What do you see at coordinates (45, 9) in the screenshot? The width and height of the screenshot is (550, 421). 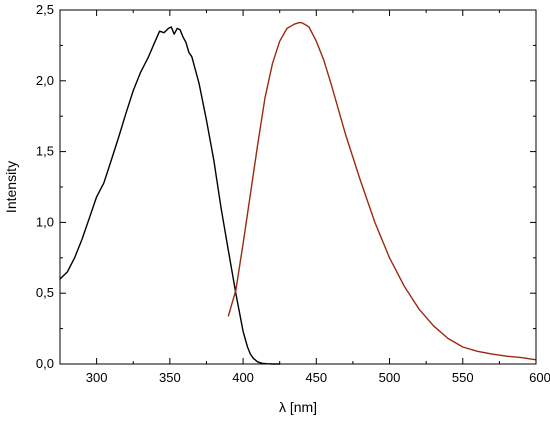 I see `y-tick-label: 2,5` at bounding box center [45, 9].